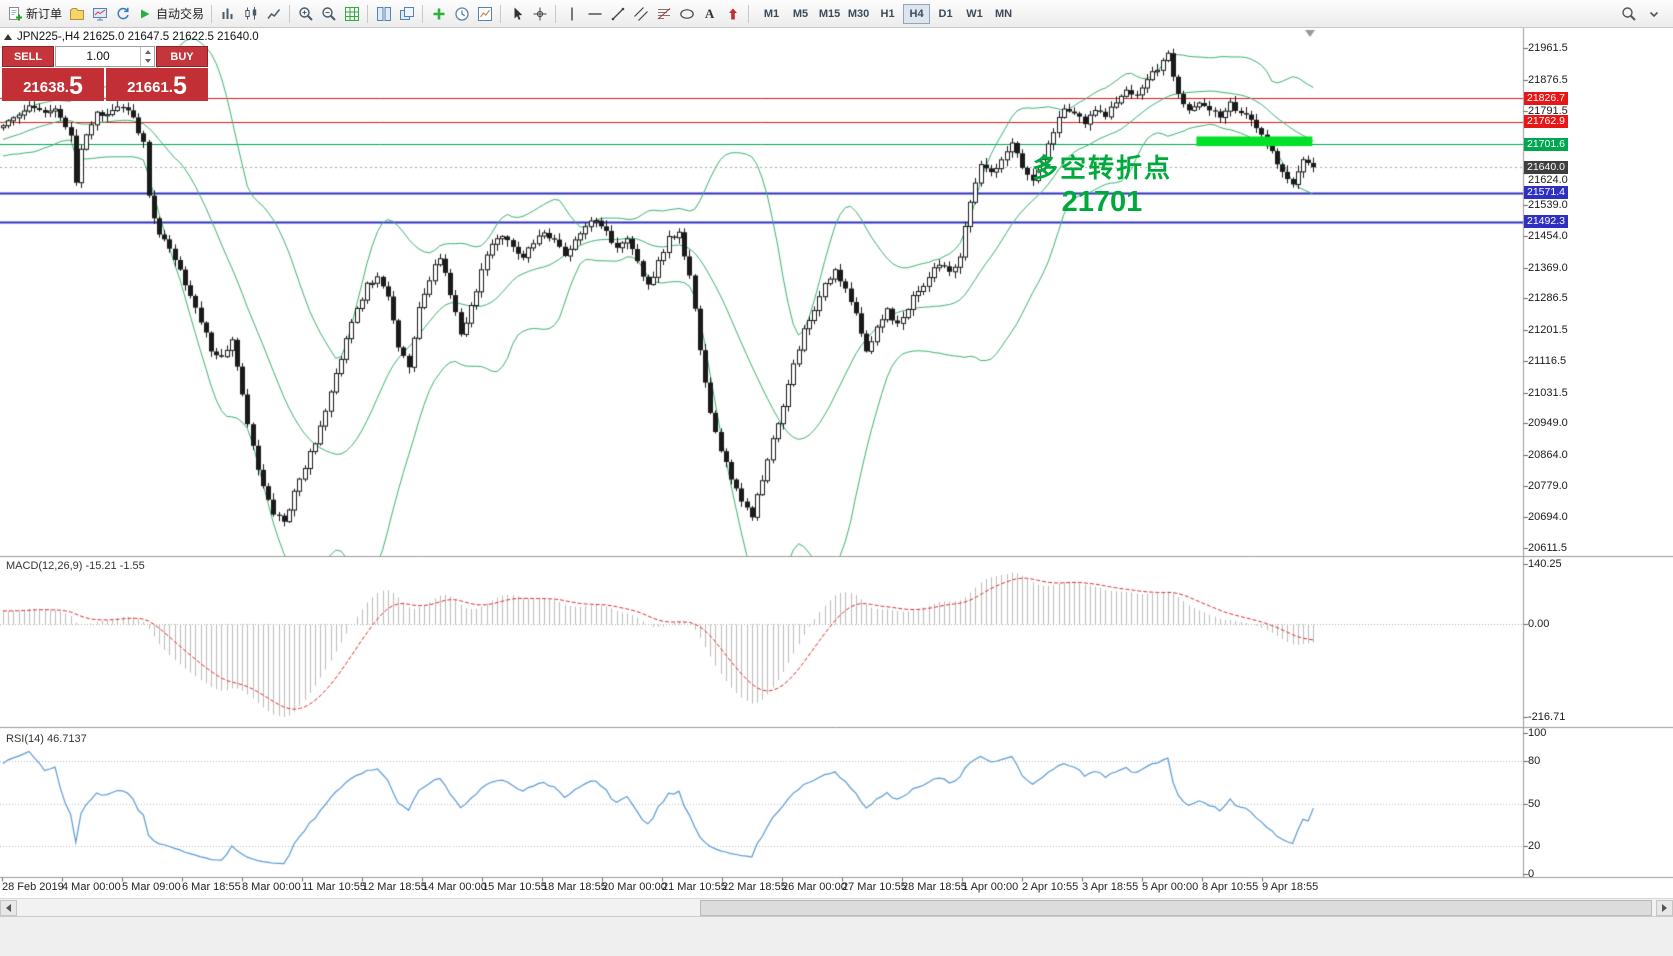 This screenshot has width=1673, height=956. What do you see at coordinates (28, 56) in the screenshot?
I see `sell-button: SELL` at bounding box center [28, 56].